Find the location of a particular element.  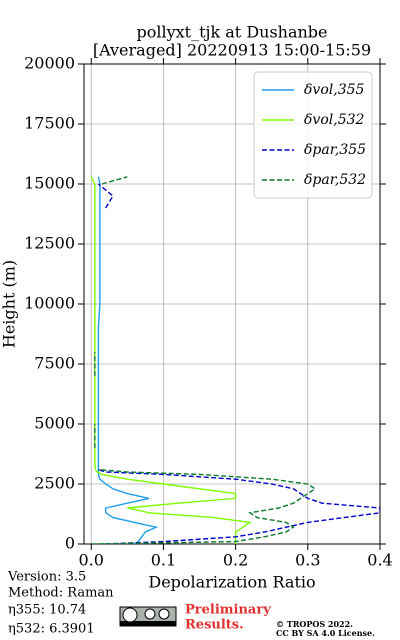

version: Version: 3.5 is located at coordinates (46, 577).